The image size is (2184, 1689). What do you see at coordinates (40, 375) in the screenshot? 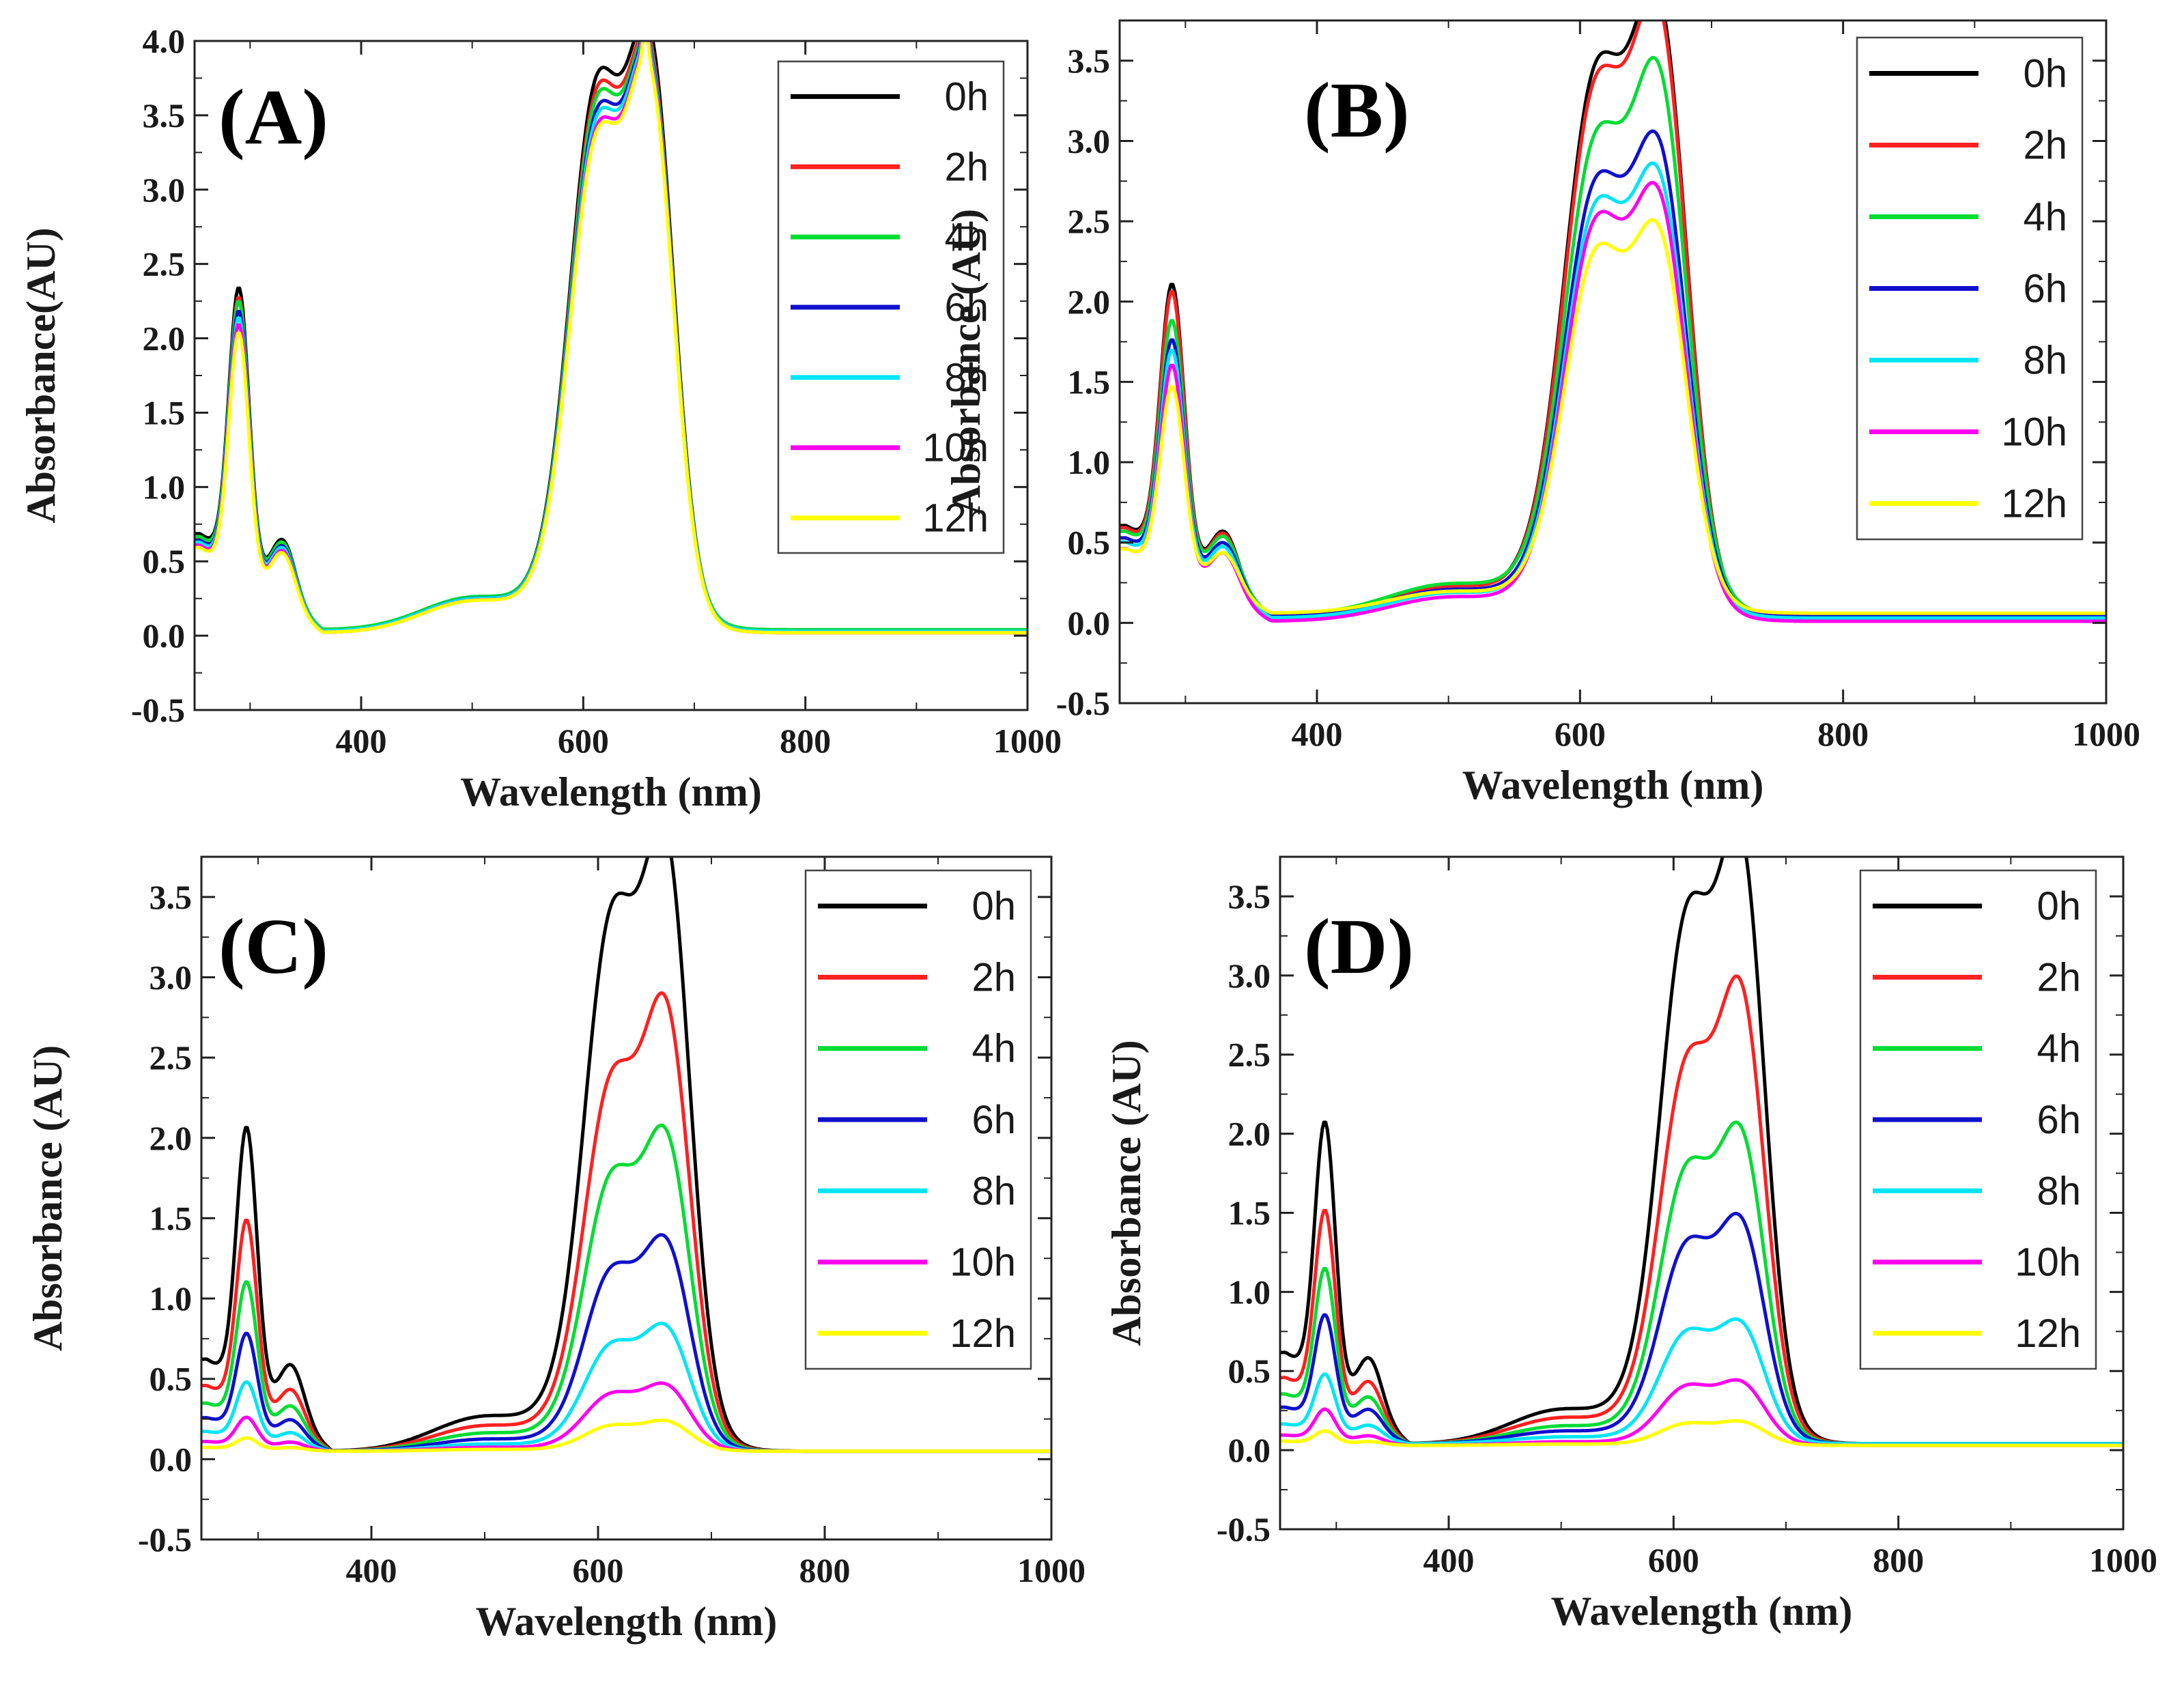
I see `y-axis-title: Absorbance(AU)` at bounding box center [40, 375].